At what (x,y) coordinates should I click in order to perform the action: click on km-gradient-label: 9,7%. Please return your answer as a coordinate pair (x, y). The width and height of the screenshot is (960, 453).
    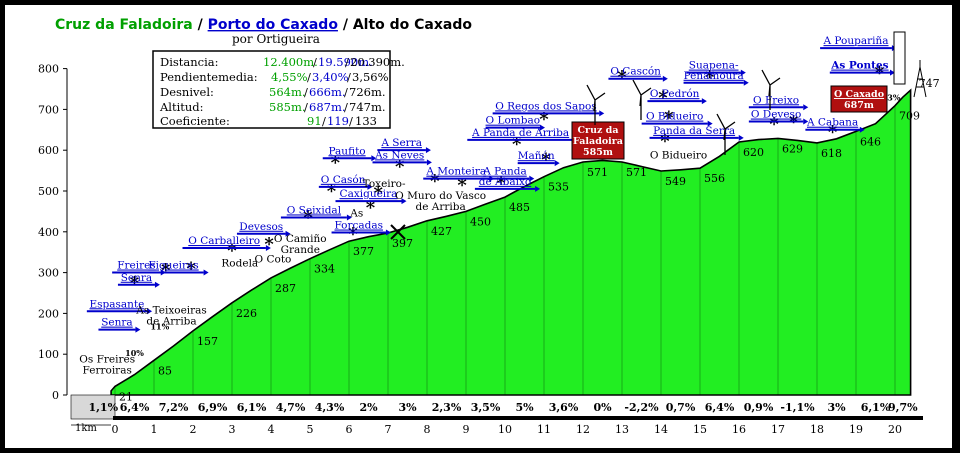
    Looking at the image, I should click on (903, 407).